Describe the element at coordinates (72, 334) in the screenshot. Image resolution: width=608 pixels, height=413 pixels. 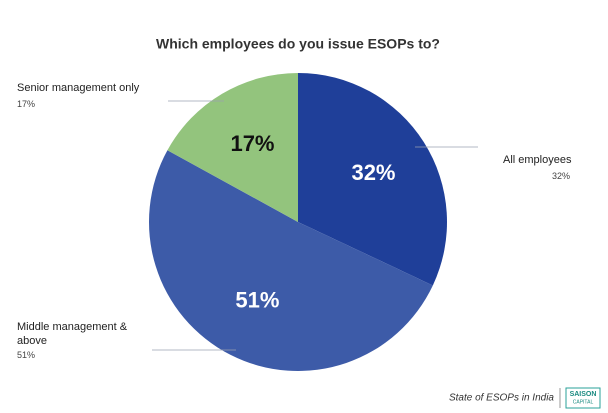
I see `category-label: Middle management & above` at that location.